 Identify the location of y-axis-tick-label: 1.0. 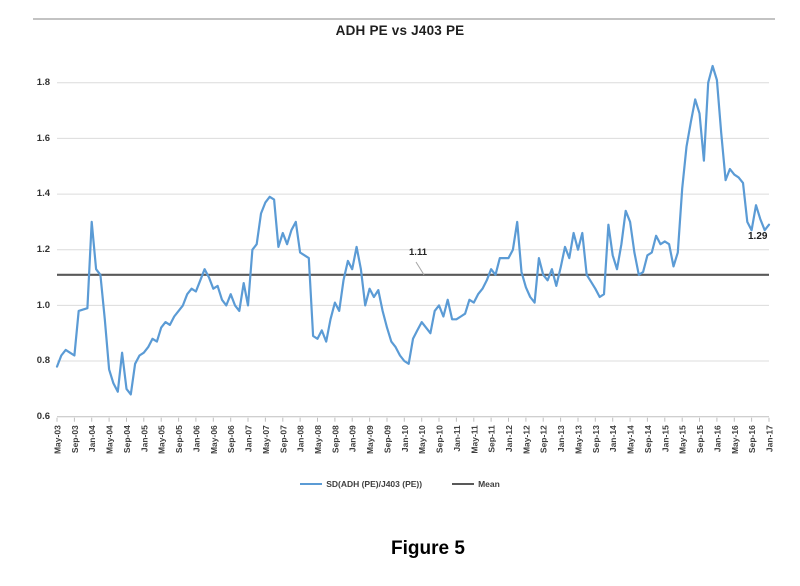
(43, 305).